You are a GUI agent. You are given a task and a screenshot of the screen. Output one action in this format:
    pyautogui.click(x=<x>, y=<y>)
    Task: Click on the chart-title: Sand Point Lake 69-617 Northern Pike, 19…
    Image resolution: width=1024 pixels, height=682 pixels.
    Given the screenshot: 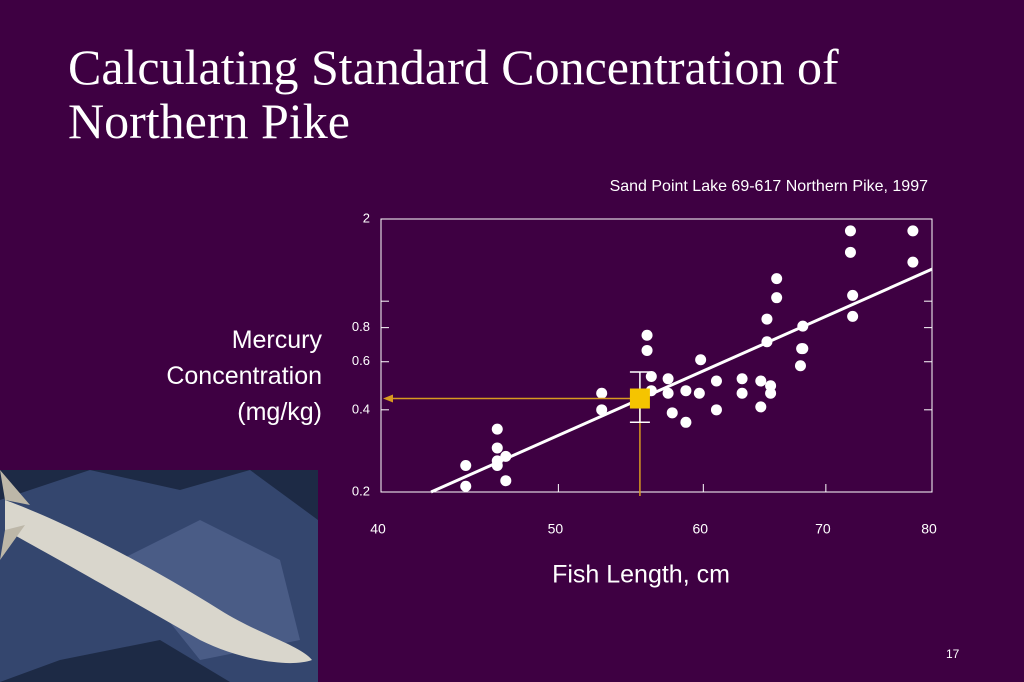 What is the action you would take?
    pyautogui.click(x=769, y=186)
    